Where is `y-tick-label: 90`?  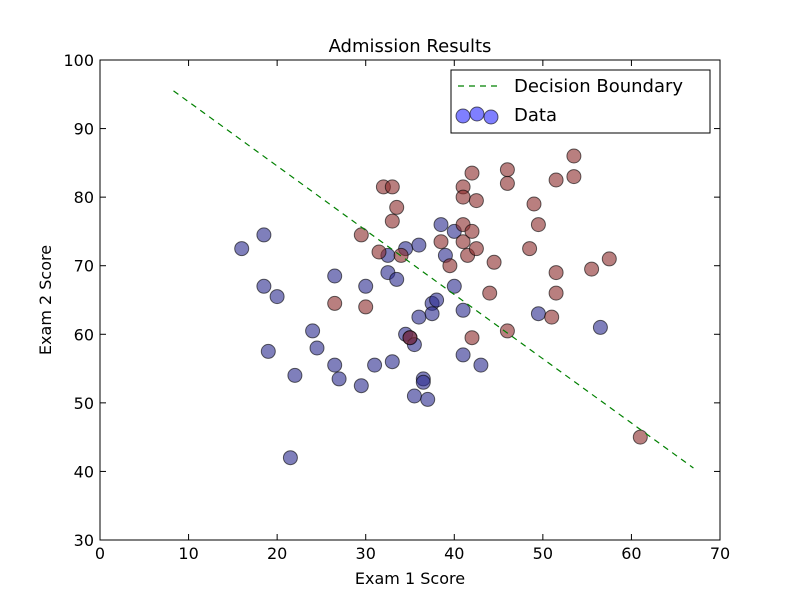
y-tick-label: 90 is located at coordinates (84, 129).